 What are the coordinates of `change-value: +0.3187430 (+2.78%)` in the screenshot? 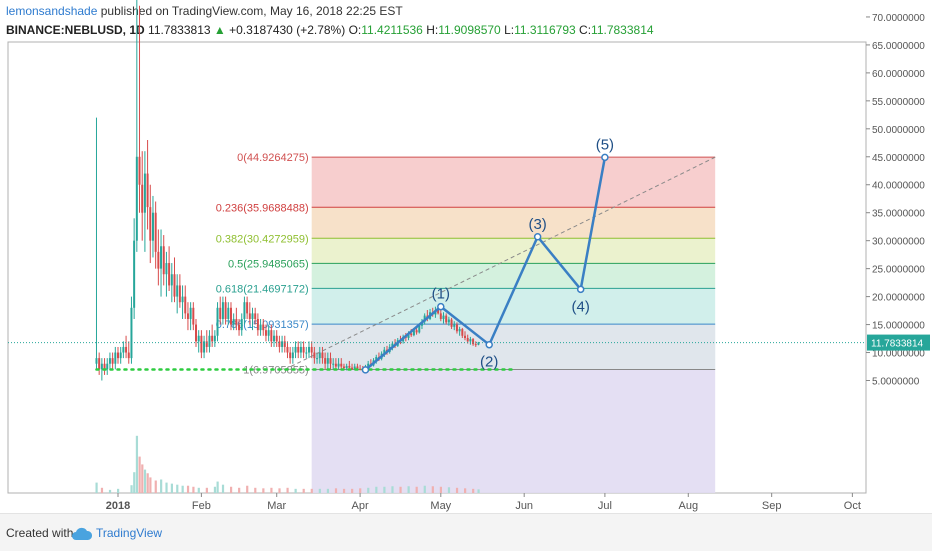 It's located at (287, 30).